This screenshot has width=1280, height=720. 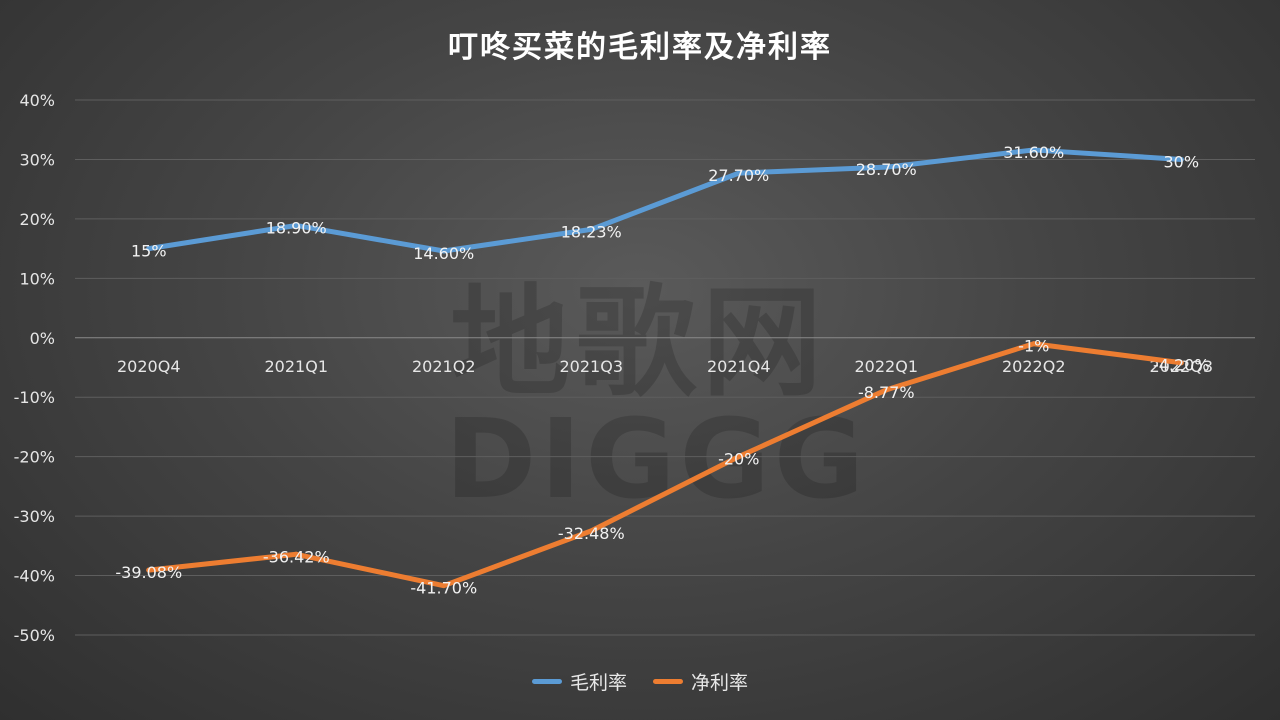 What do you see at coordinates (34, 635) in the screenshot?
I see `y-tick-label: -50%` at bounding box center [34, 635].